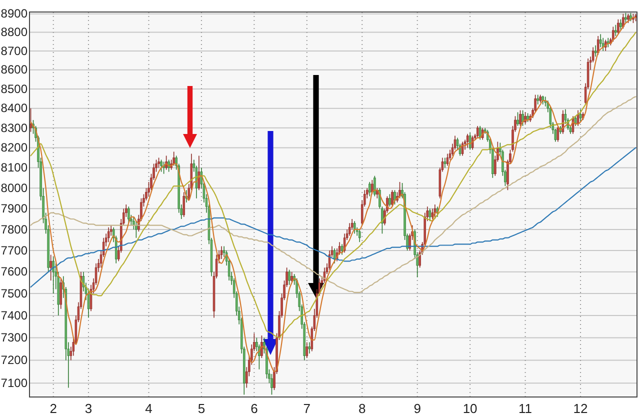 The height and width of the screenshot is (420, 640). Describe the element at coordinates (525, 408) in the screenshot. I see `x-tick-label: 11` at that location.